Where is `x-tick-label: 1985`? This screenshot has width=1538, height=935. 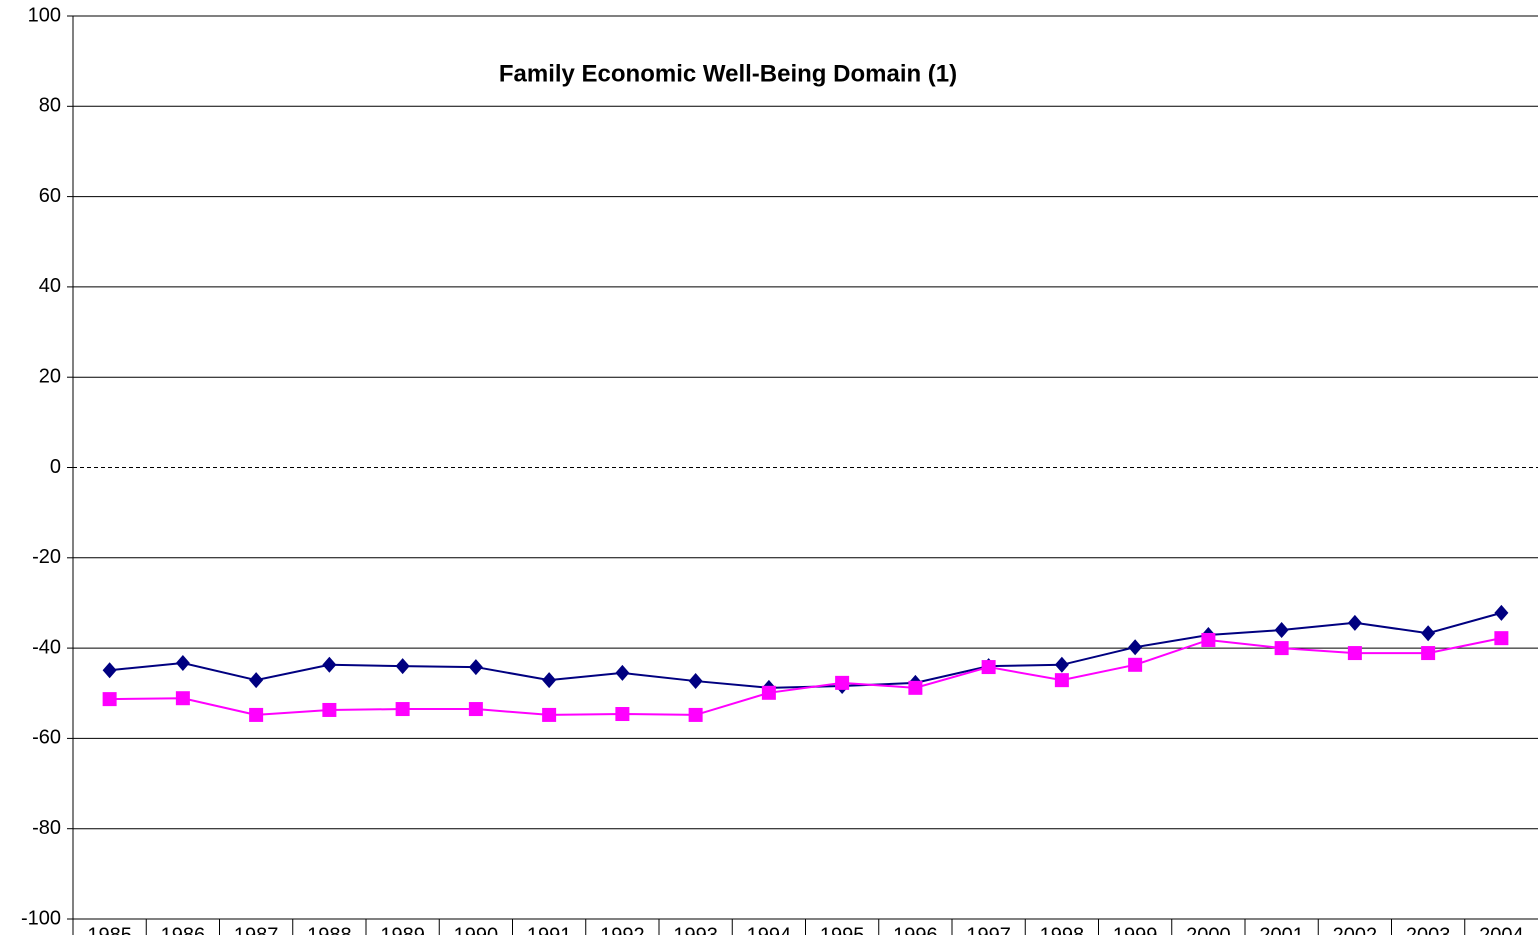
x-tick-label: 1985 is located at coordinates (109, 929).